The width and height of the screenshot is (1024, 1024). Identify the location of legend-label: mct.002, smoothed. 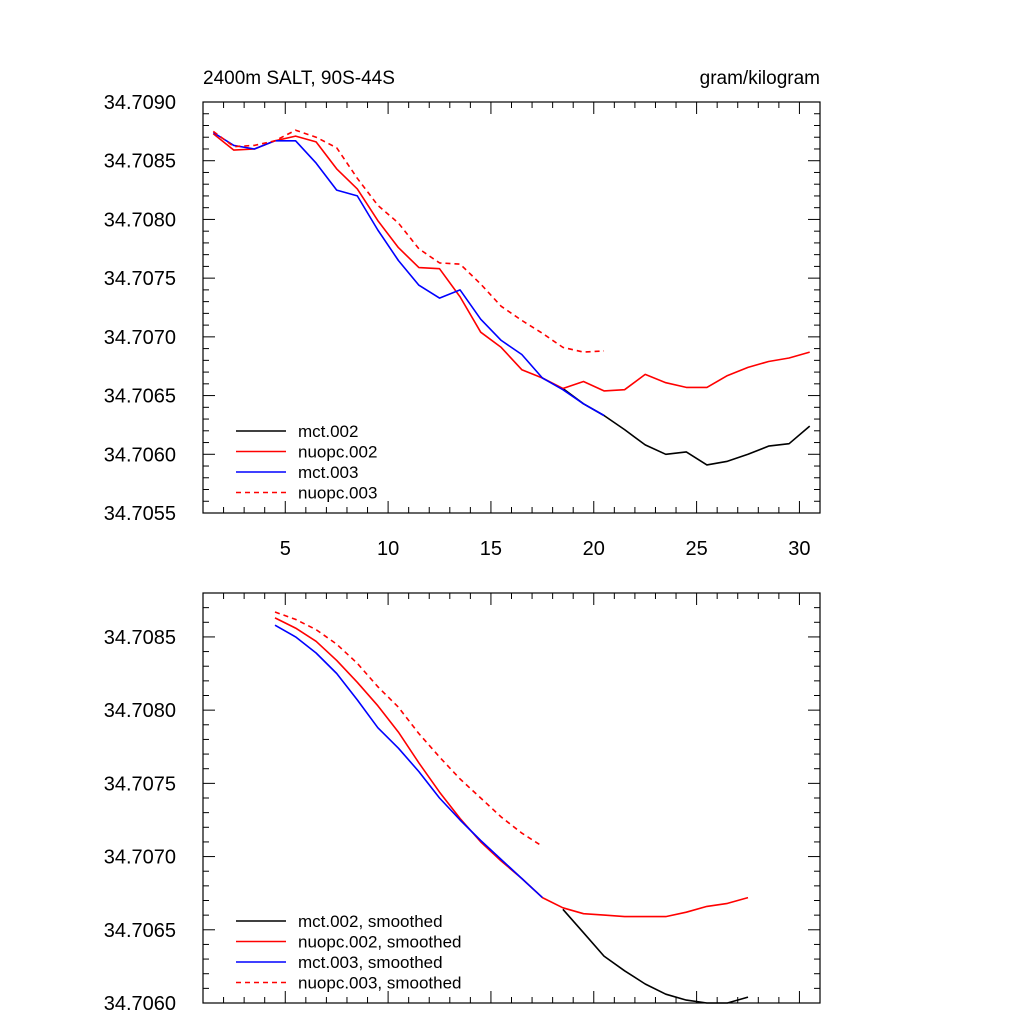
(370, 921).